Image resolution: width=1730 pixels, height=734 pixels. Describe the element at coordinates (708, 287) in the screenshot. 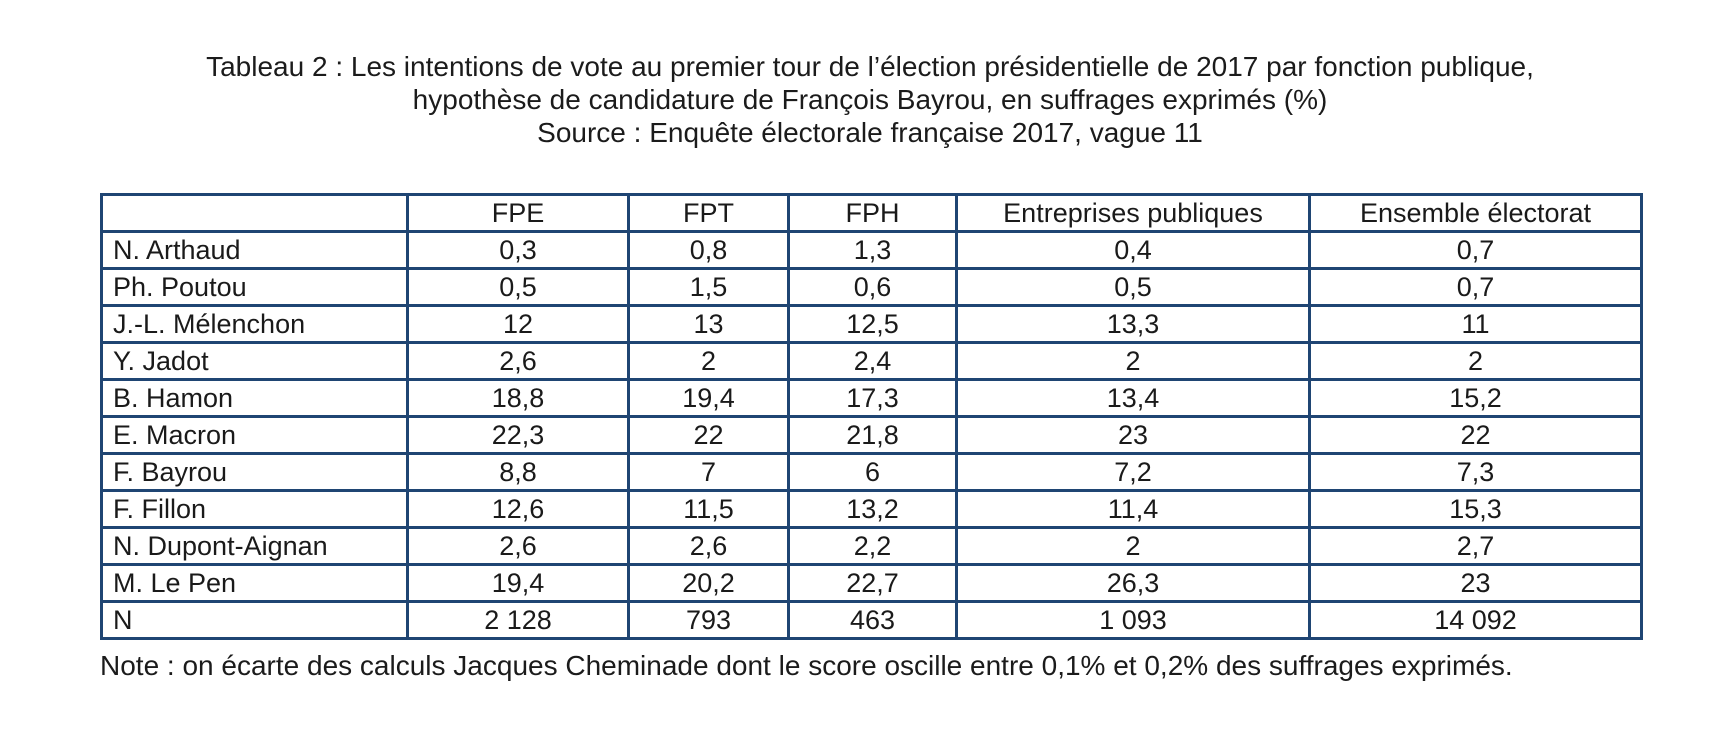

I see `value-cell: 1,5` at that location.